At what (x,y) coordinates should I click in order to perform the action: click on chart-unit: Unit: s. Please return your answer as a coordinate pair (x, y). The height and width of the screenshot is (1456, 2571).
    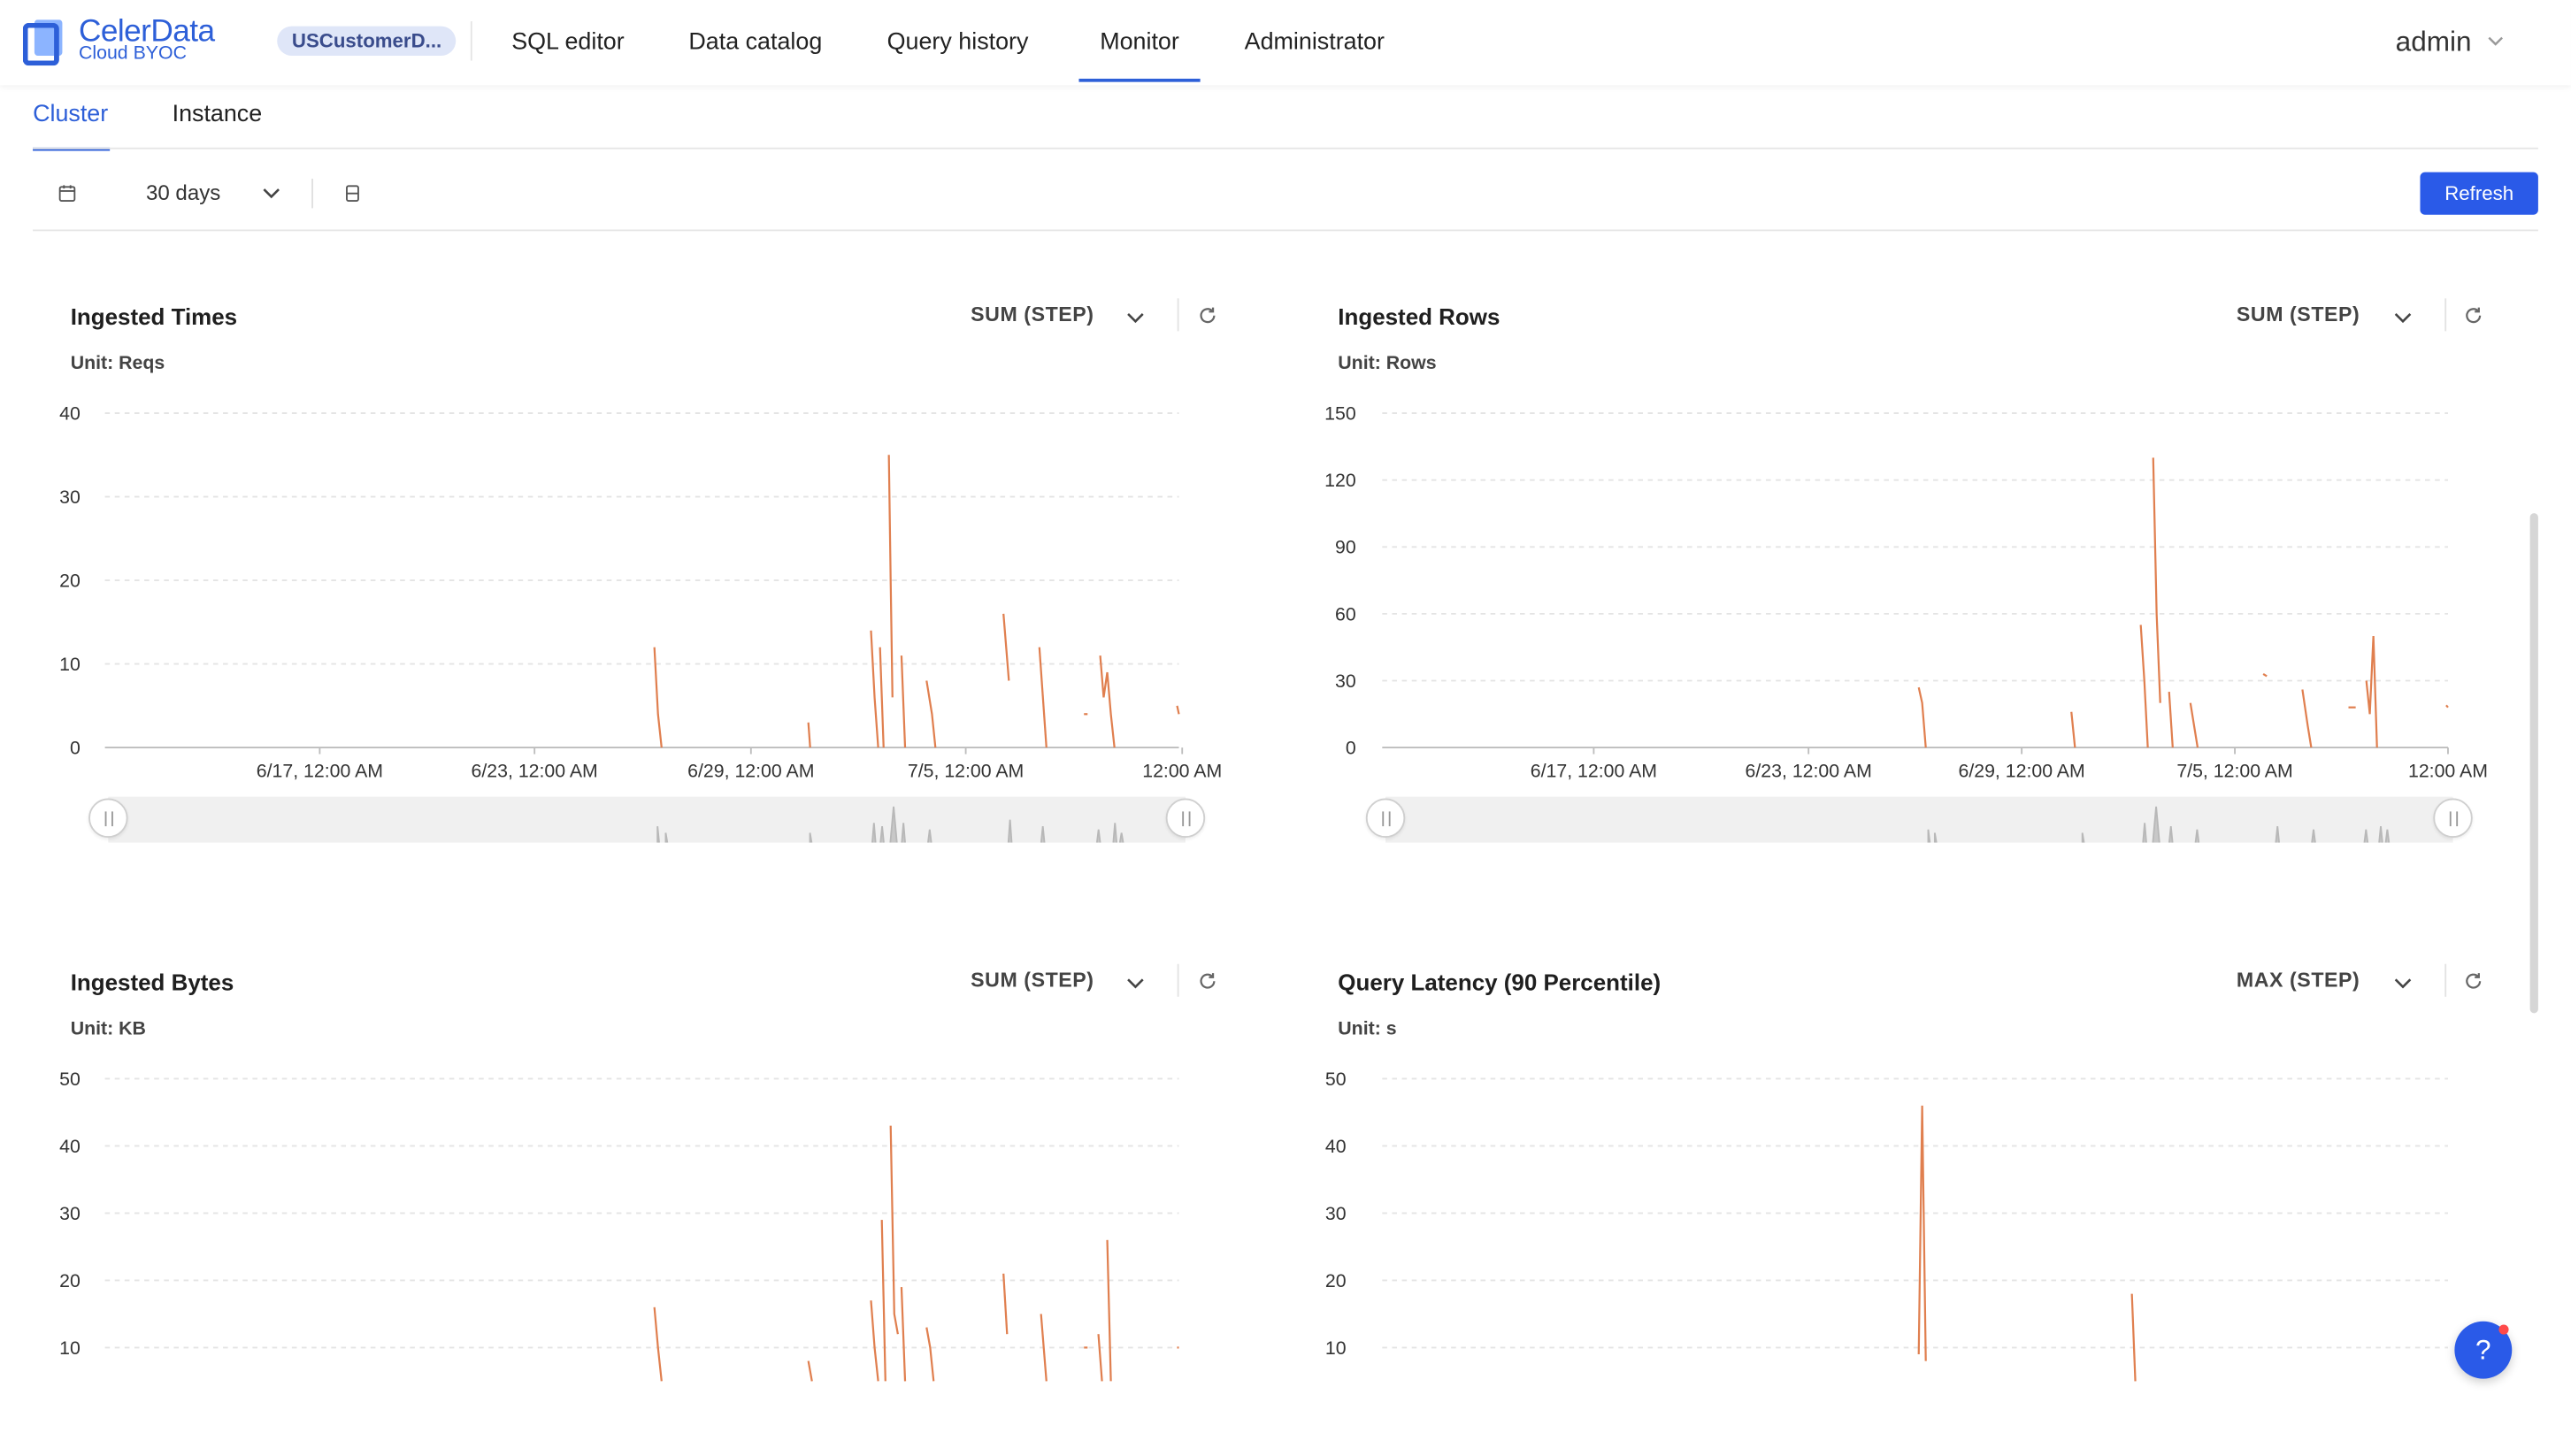
    Looking at the image, I should click on (1367, 1029).